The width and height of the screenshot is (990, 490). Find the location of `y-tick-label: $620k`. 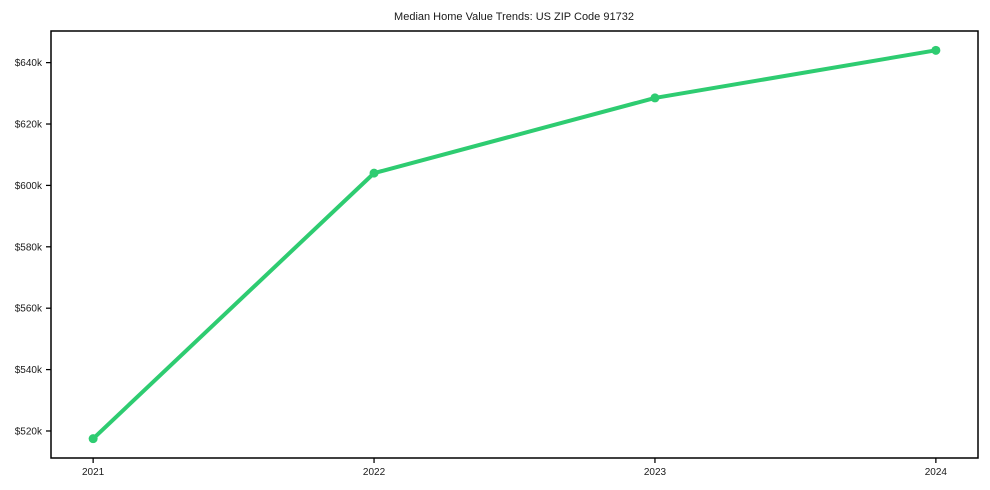

y-tick-label: $620k is located at coordinates (29, 125).